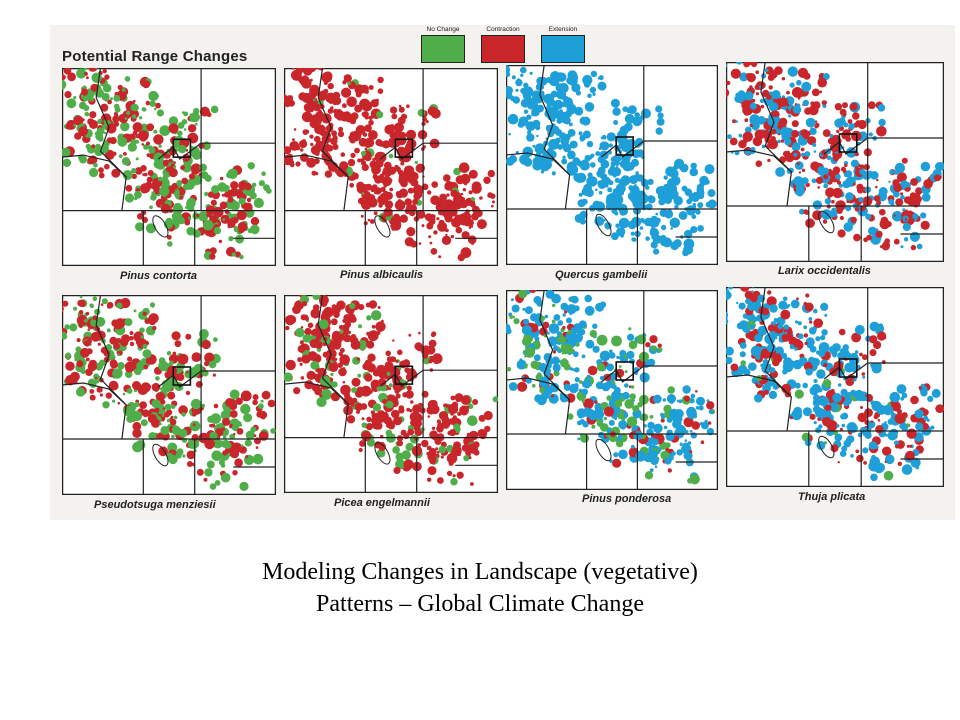 Image resolution: width=960 pixels, height=720 pixels. I want to click on figure-title: Potential Range Changes, so click(155, 56).